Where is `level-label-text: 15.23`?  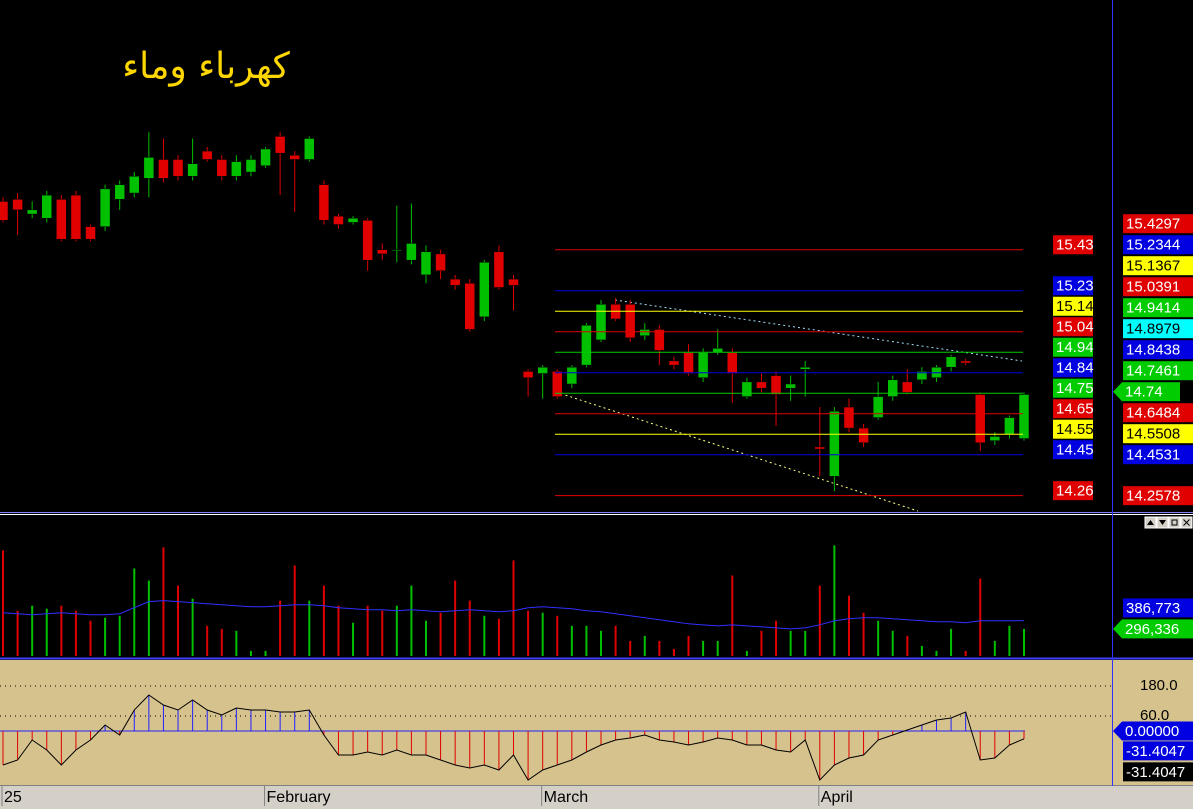 level-label-text: 15.23 is located at coordinates (1075, 286).